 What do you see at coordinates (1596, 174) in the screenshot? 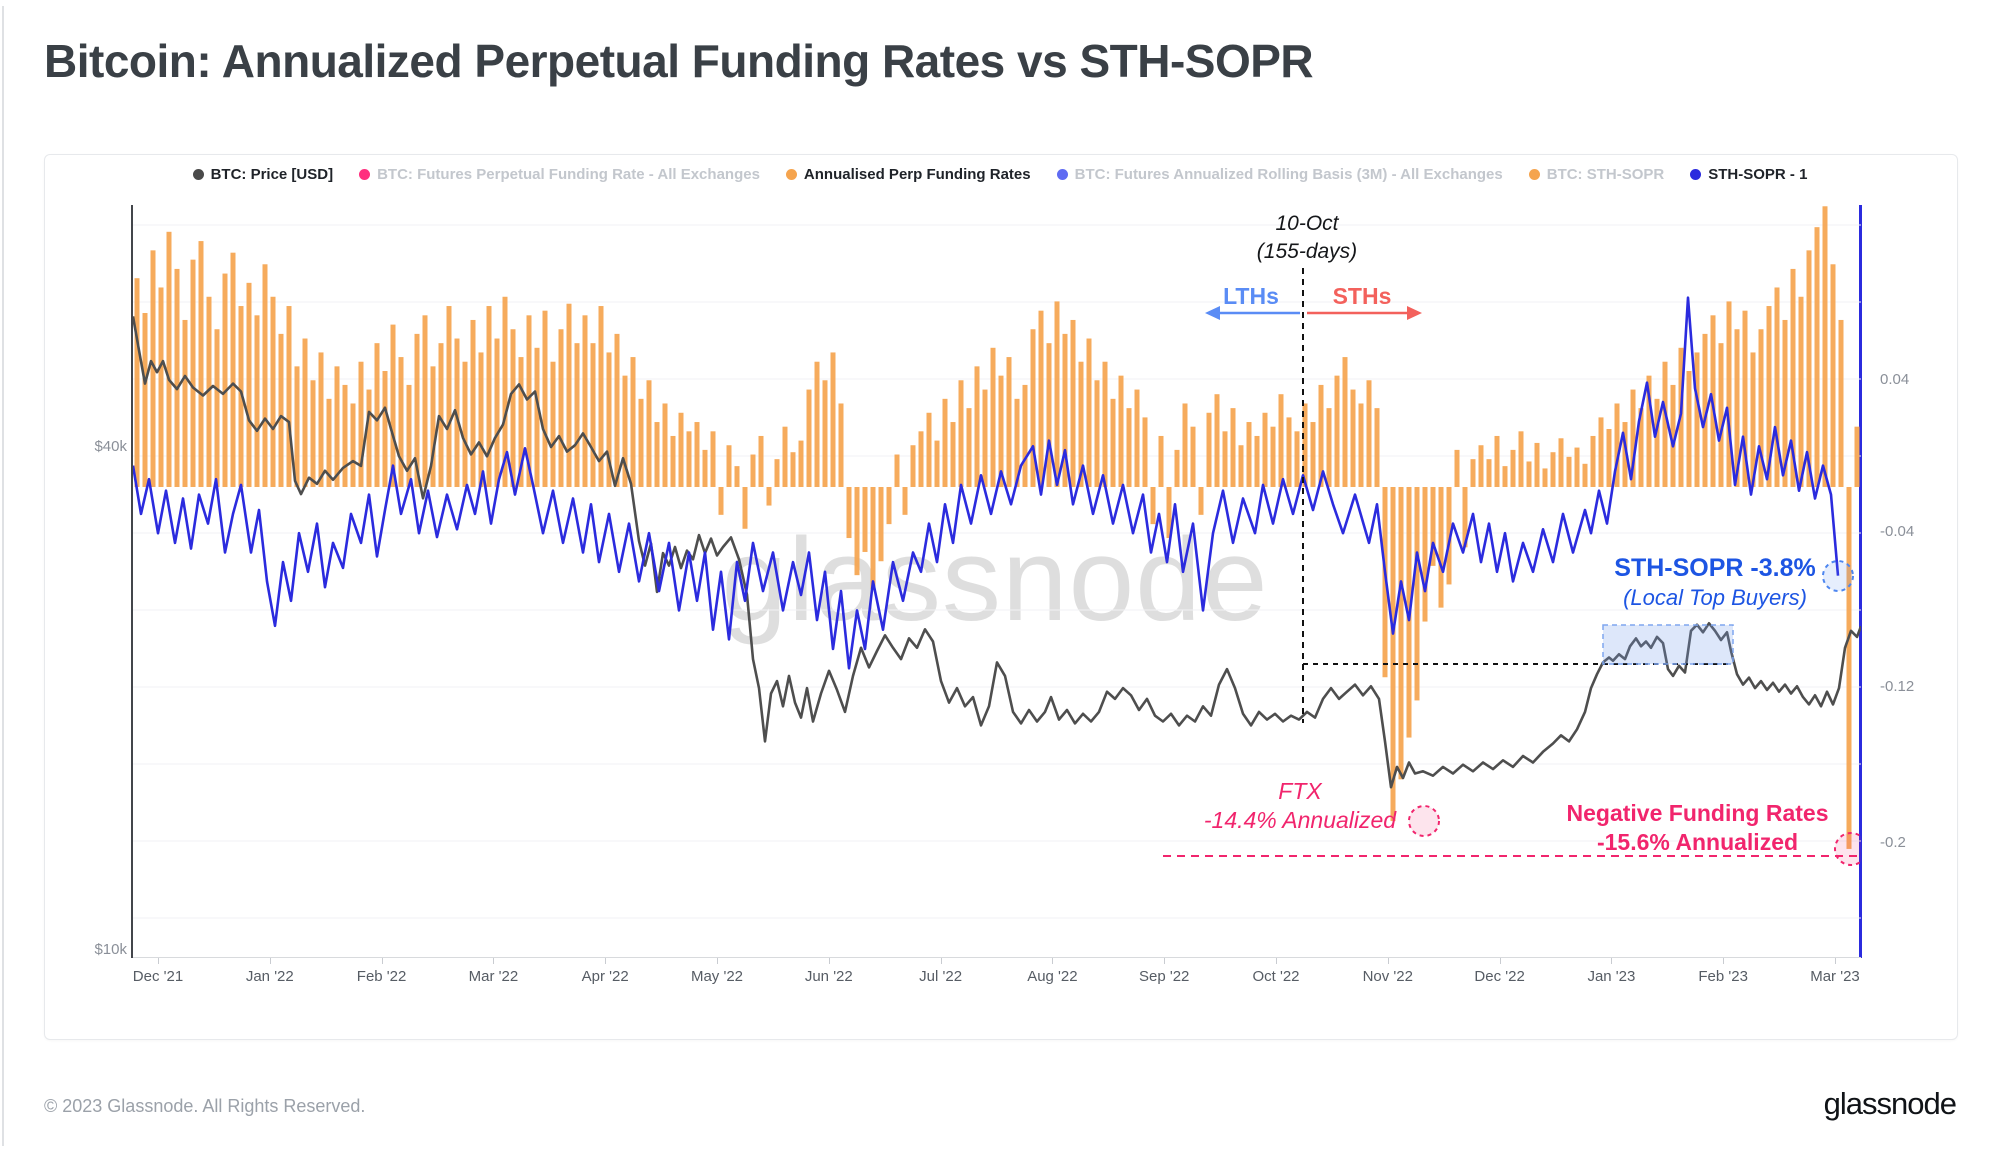
I see `legend-item-4: BTC: STH-SOPR` at bounding box center [1596, 174].